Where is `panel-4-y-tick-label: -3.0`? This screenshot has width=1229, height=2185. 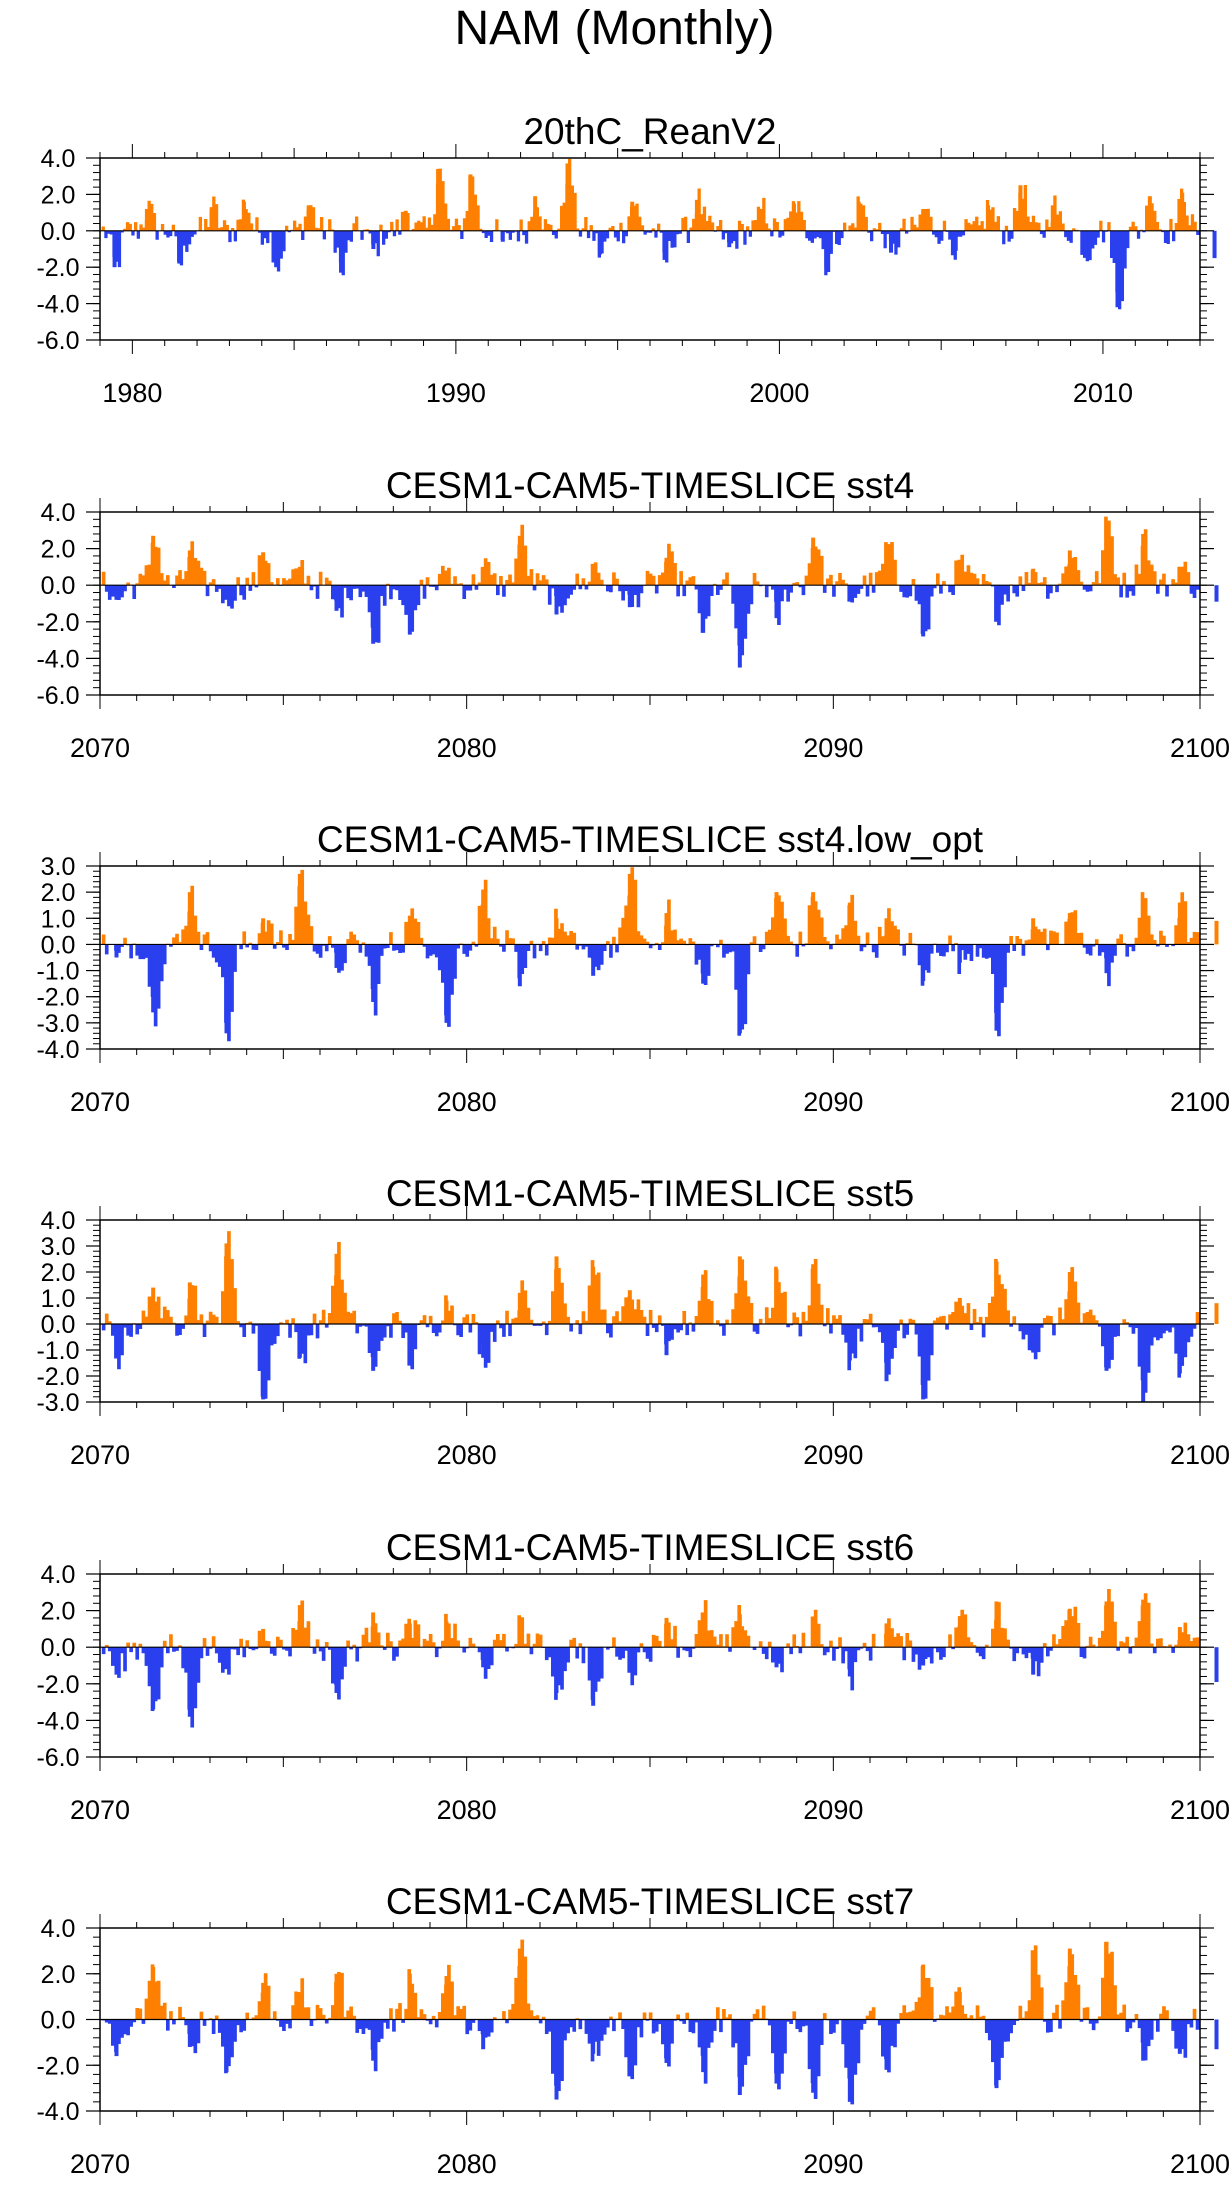 panel-4-y-tick-label: -3.0 is located at coordinates (57, 1403).